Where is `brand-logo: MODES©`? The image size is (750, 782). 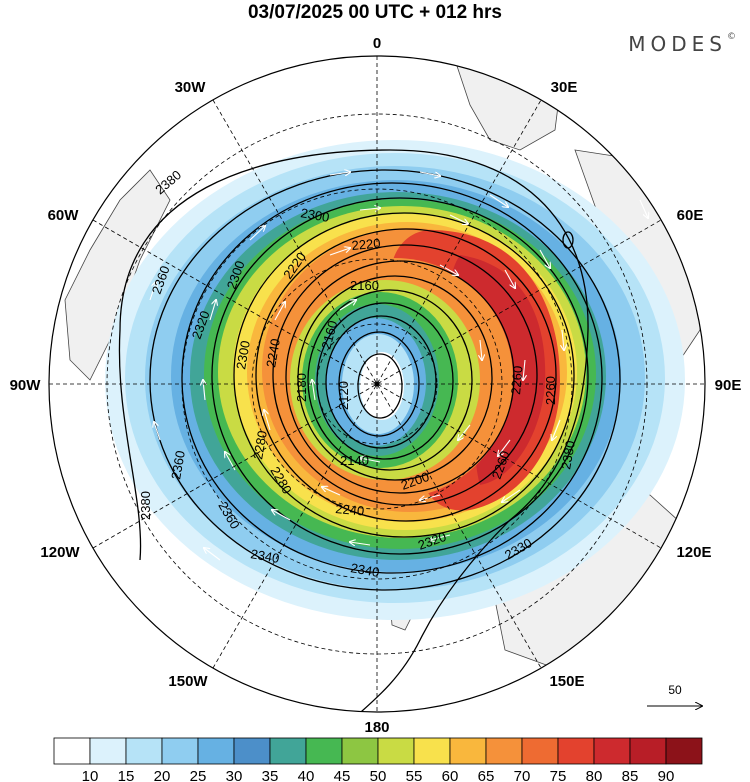
brand-logo: MODES© is located at coordinates (682, 44).